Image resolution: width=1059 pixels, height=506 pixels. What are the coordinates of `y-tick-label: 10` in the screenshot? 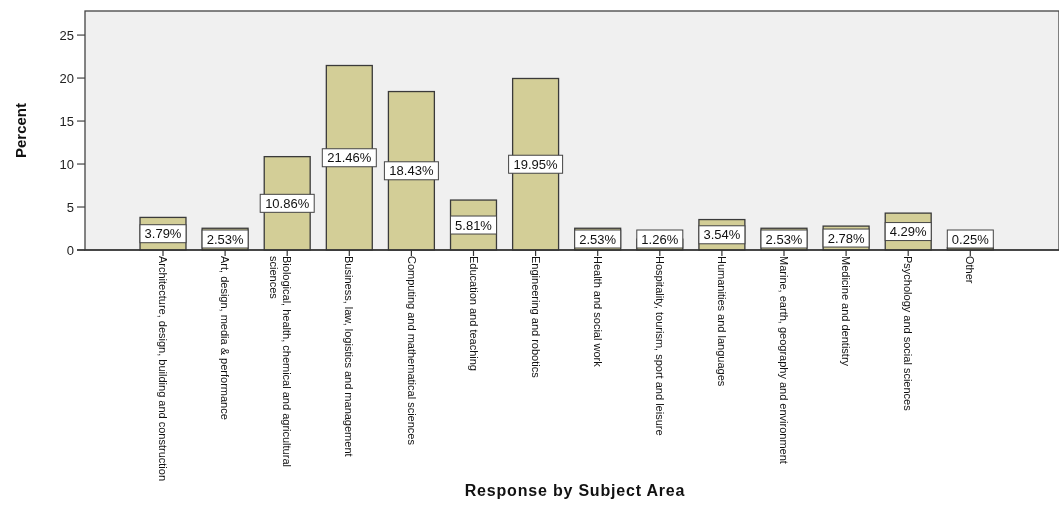 It's located at (66, 164).